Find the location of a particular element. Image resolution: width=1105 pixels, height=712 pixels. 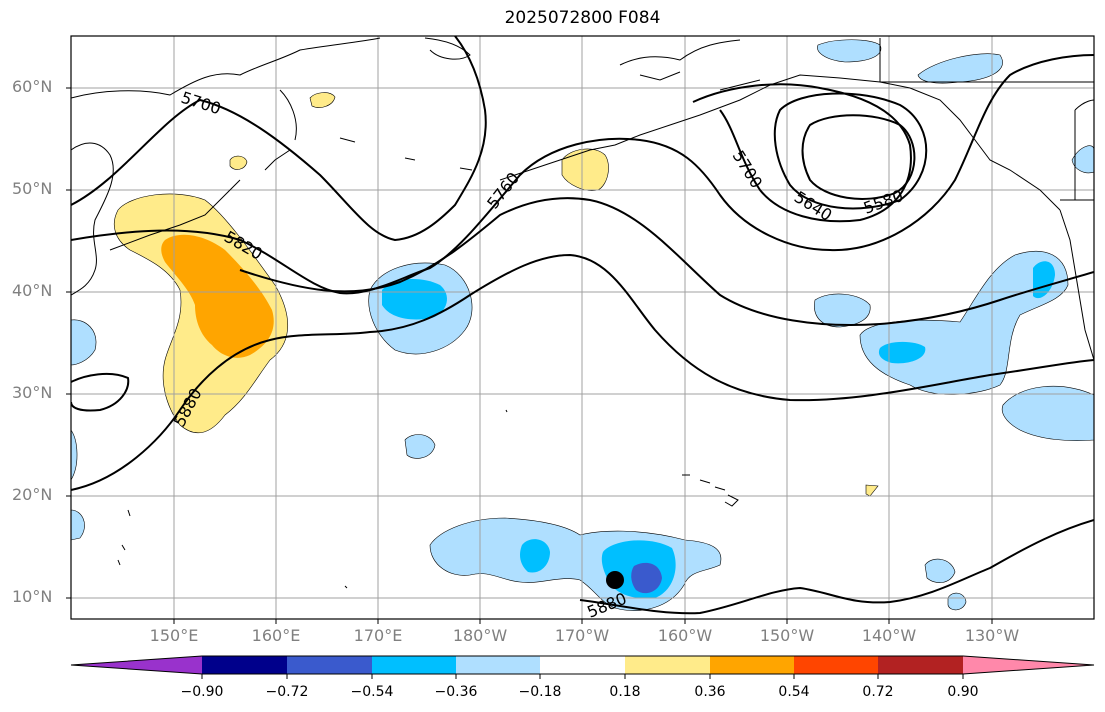

lon-label-150e: 150°E is located at coordinates (174, 635).